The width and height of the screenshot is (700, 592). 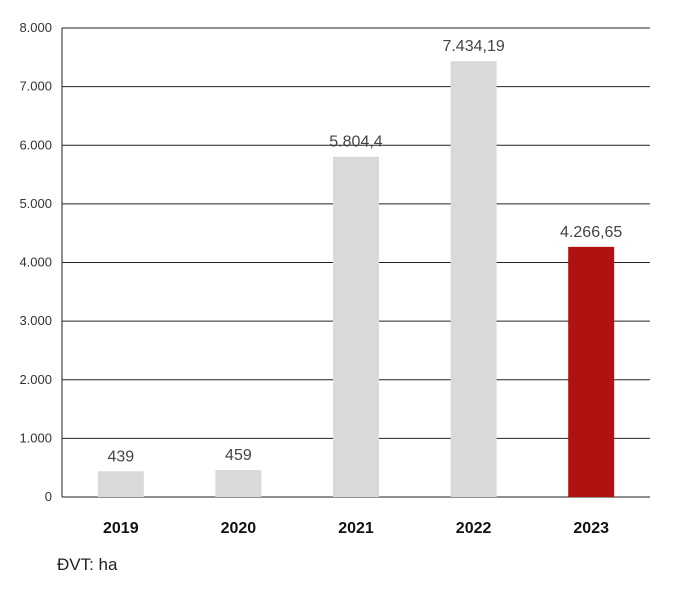 I want to click on bar-2020, so click(x=238, y=483).